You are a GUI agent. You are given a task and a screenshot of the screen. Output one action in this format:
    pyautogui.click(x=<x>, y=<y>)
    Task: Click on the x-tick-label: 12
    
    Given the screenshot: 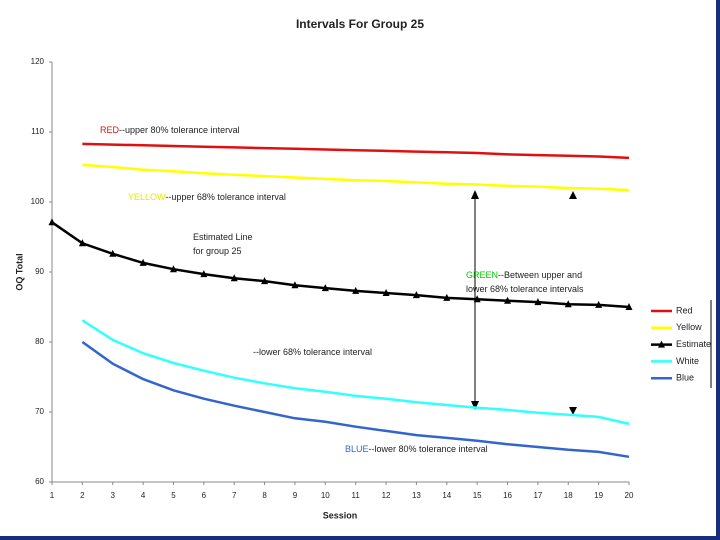 What is the action you would take?
    pyautogui.click(x=386, y=495)
    